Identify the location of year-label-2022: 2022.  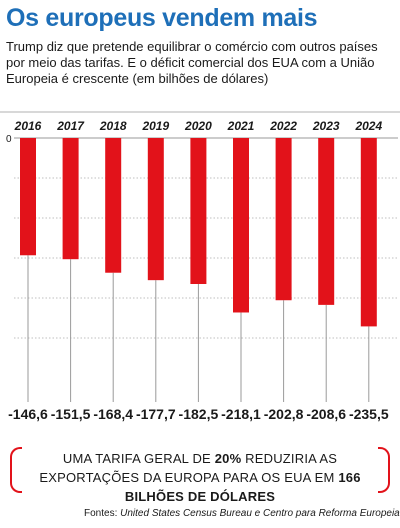
(283, 126).